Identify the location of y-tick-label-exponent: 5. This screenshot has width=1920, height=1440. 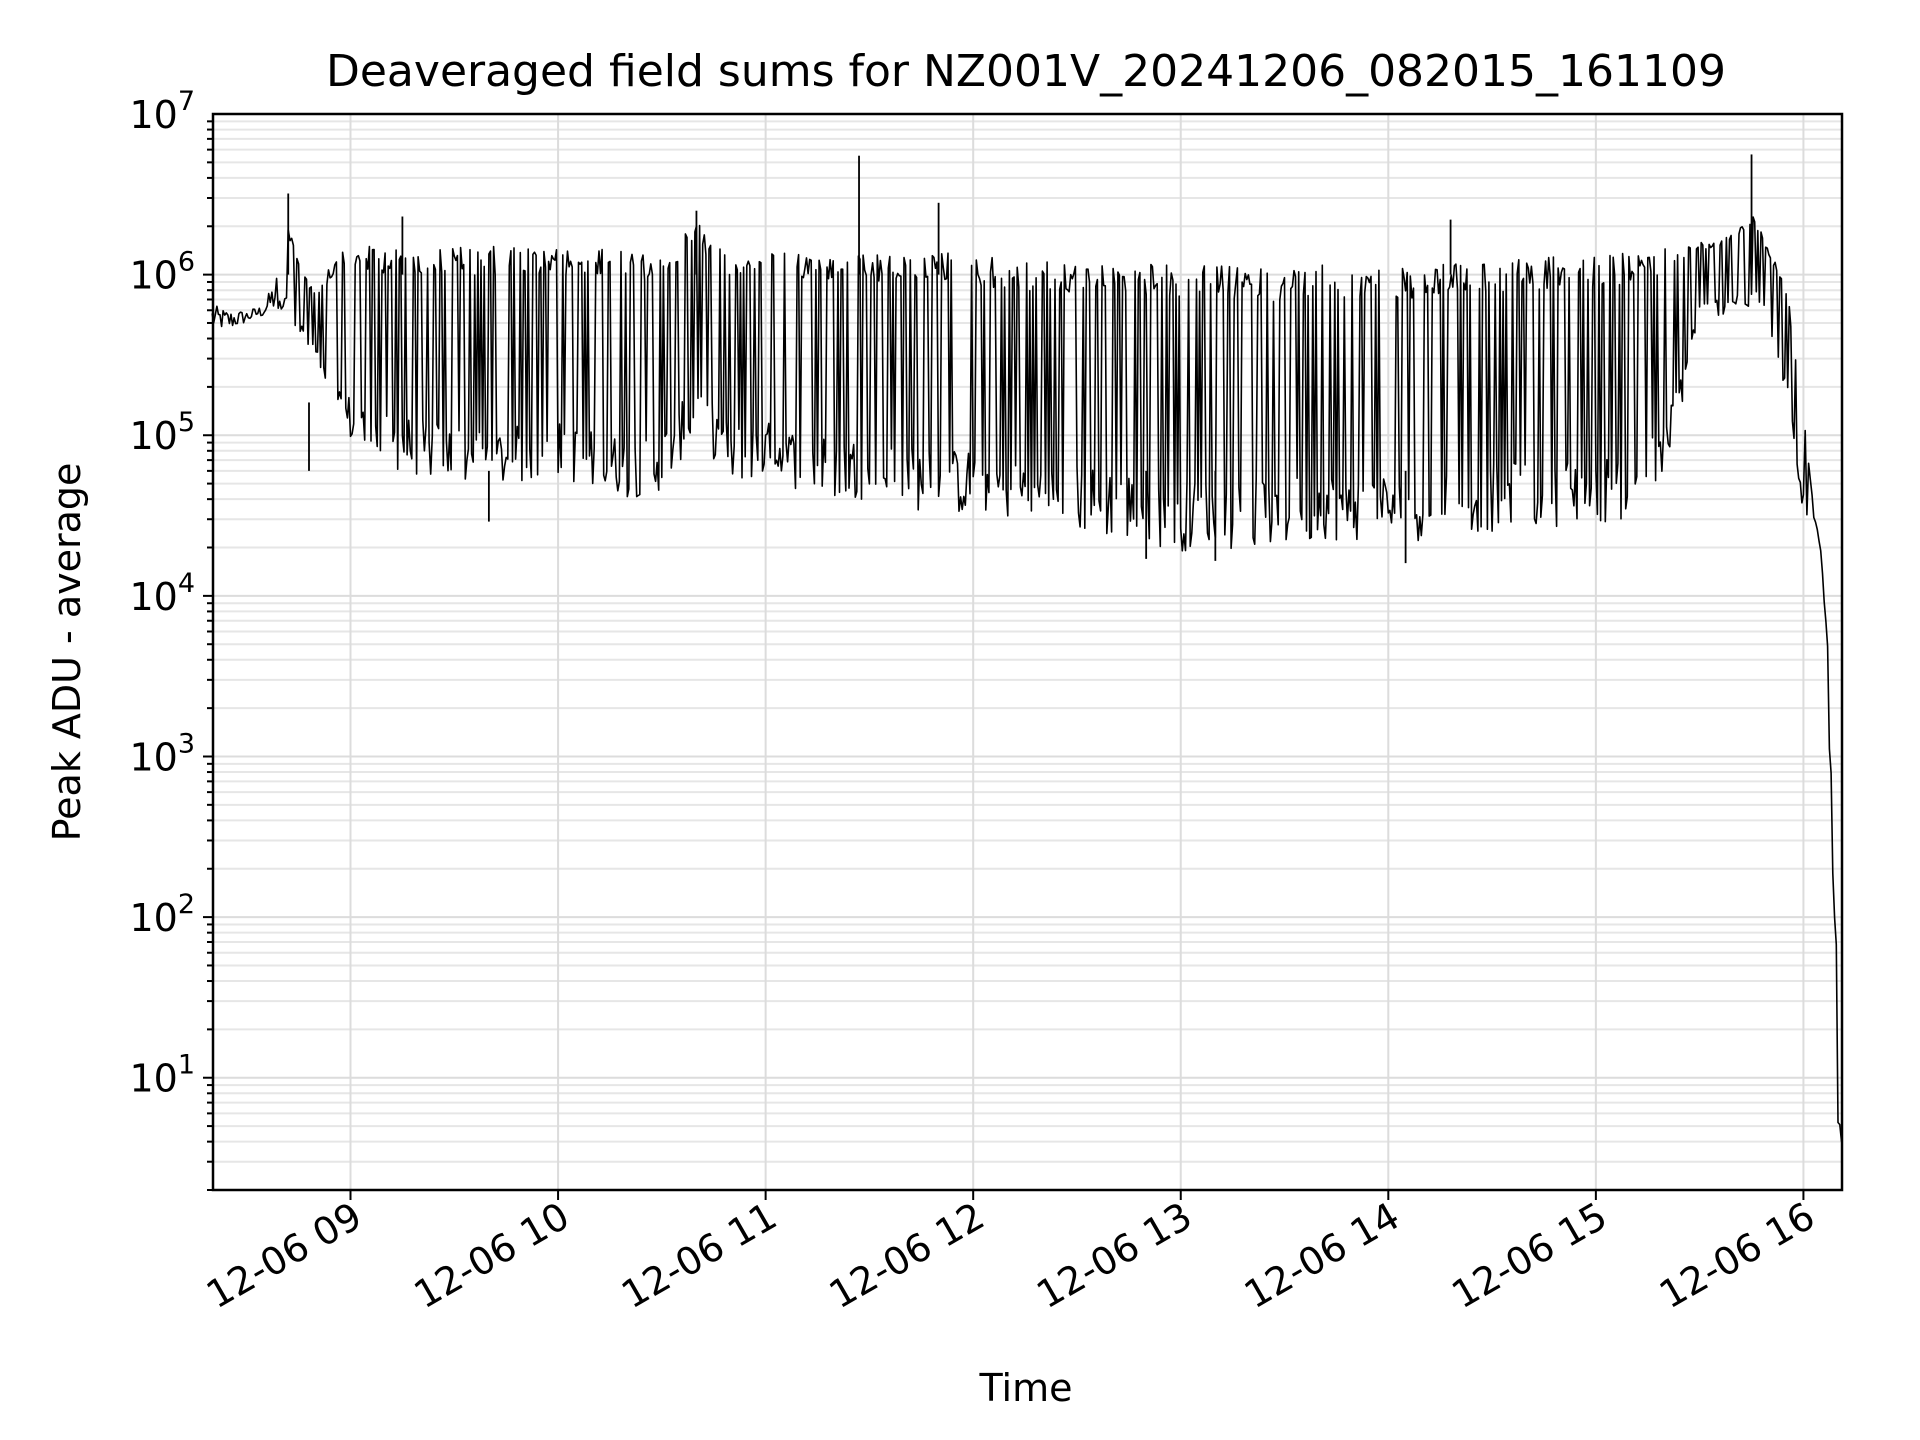
(186, 422).